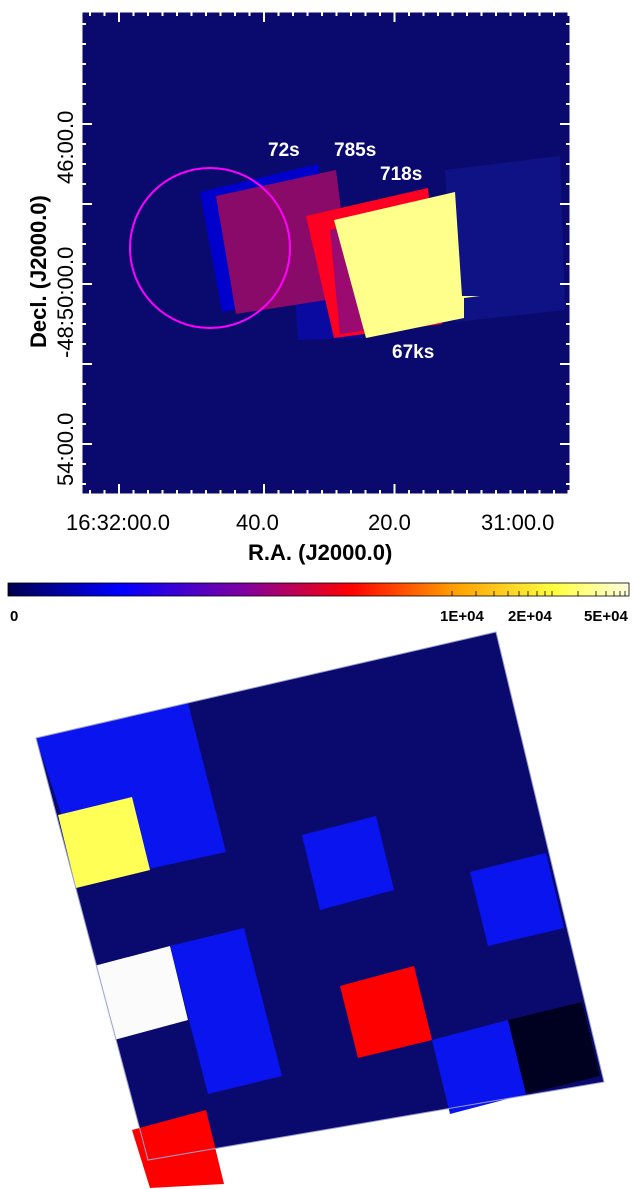 Image resolution: width=638 pixels, height=1189 pixels. Describe the element at coordinates (320, 552) in the screenshot. I see `x-axis-label: R.A. (J2000.0)` at that location.